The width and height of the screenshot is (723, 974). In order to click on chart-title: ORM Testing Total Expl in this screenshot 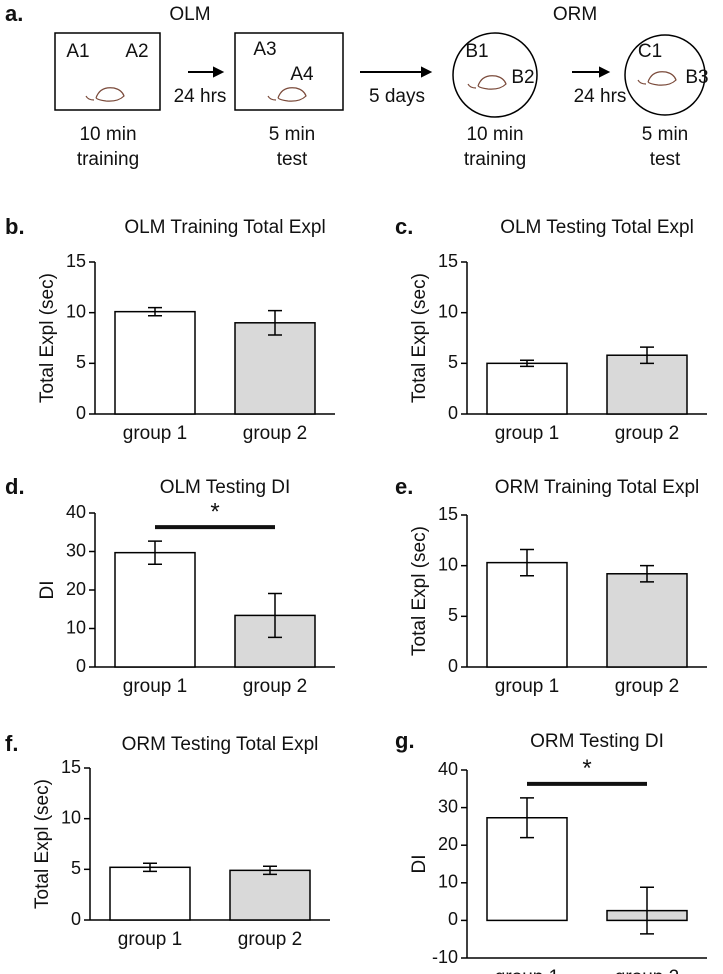, I will do `click(220, 744)`.